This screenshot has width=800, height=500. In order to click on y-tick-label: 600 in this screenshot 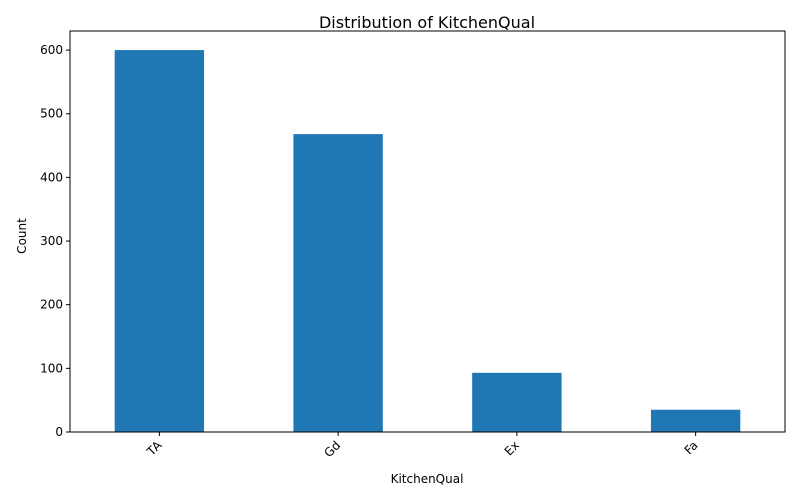, I will do `click(51, 50)`.